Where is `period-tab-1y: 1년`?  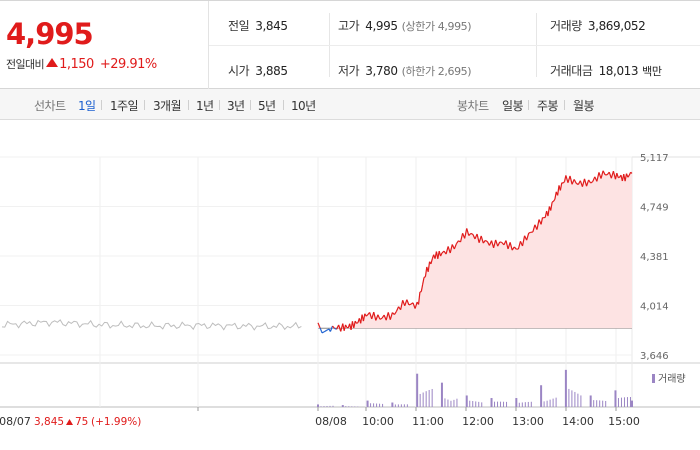 period-tab-1y: 1년 is located at coordinates (205, 106).